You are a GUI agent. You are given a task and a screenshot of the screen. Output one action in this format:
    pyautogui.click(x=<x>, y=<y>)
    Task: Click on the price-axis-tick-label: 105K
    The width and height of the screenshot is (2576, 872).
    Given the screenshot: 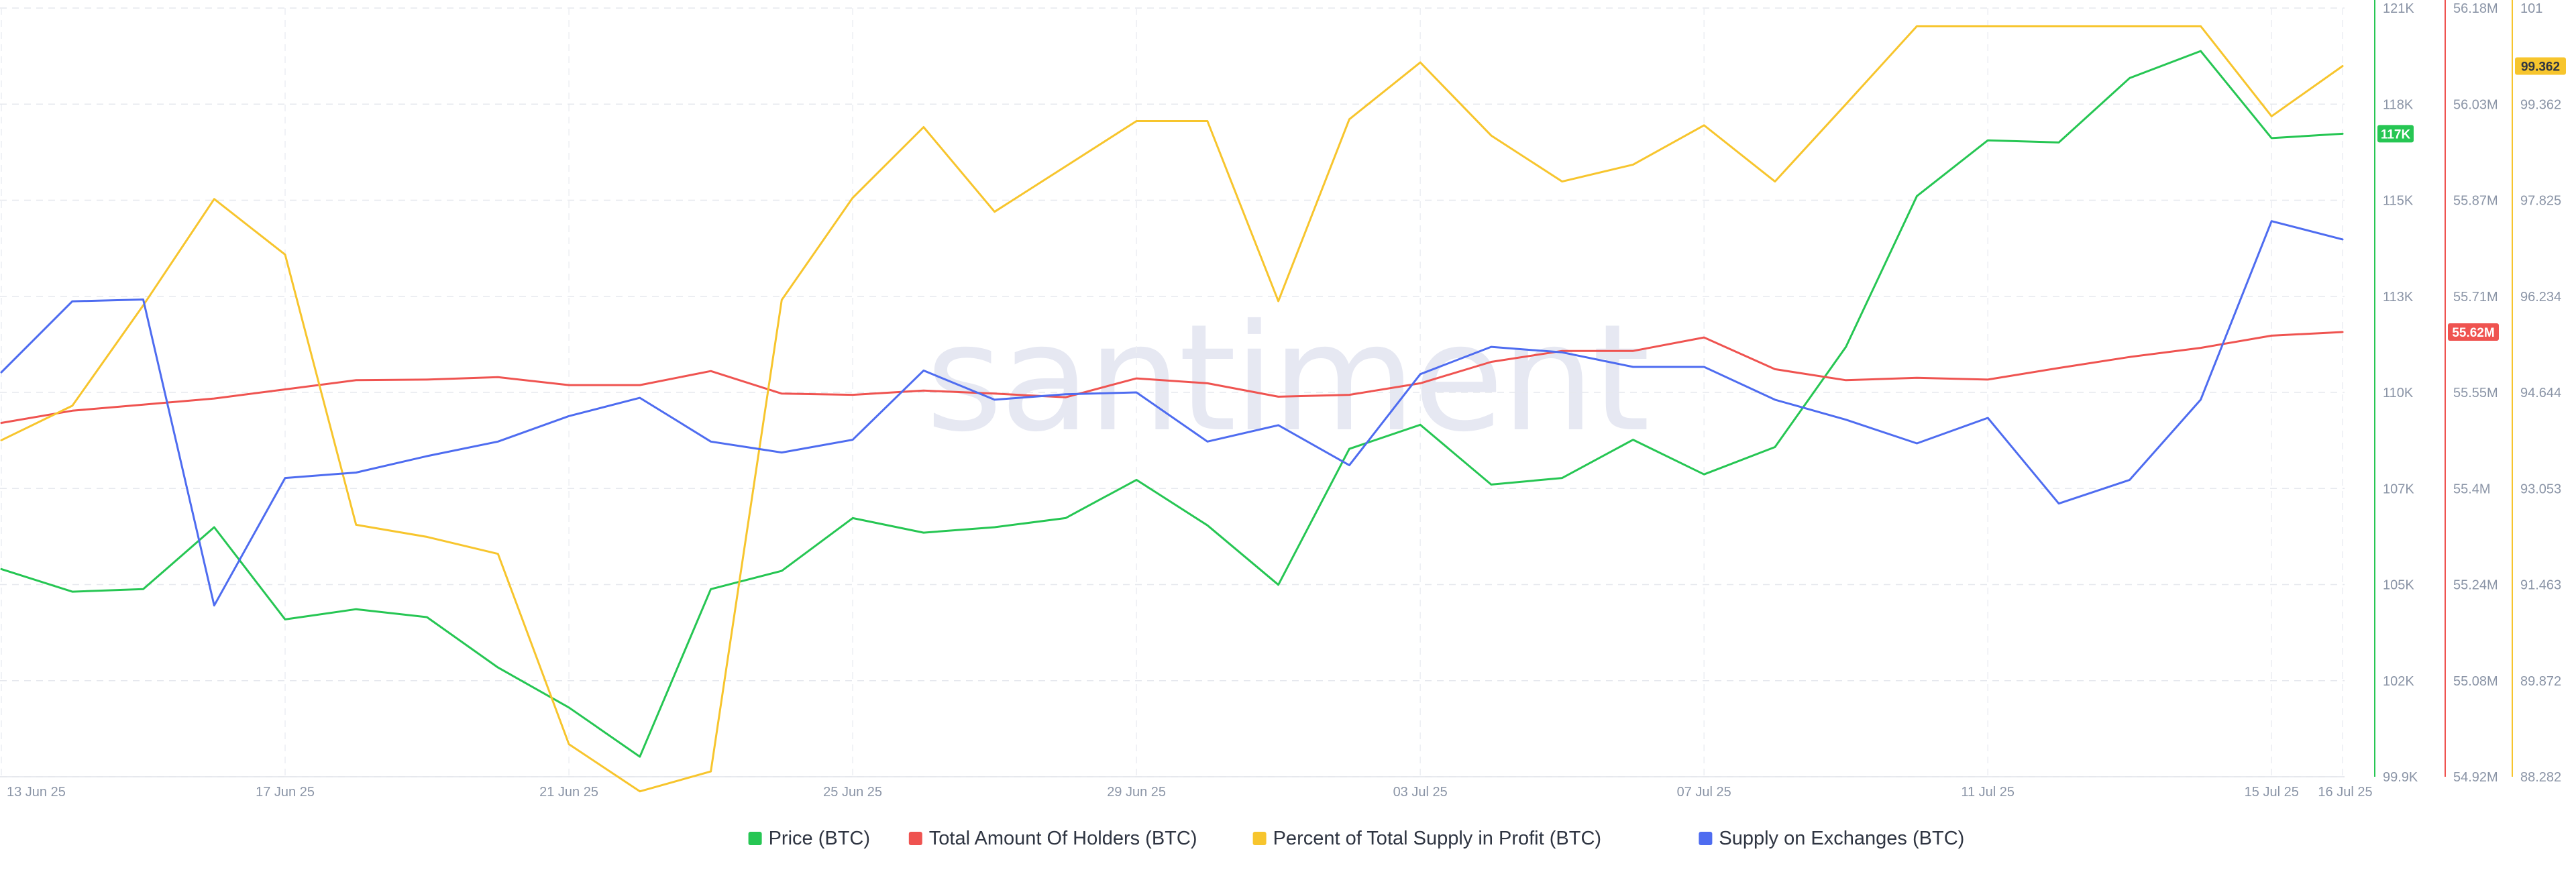 What is the action you would take?
    pyautogui.click(x=2398, y=585)
    